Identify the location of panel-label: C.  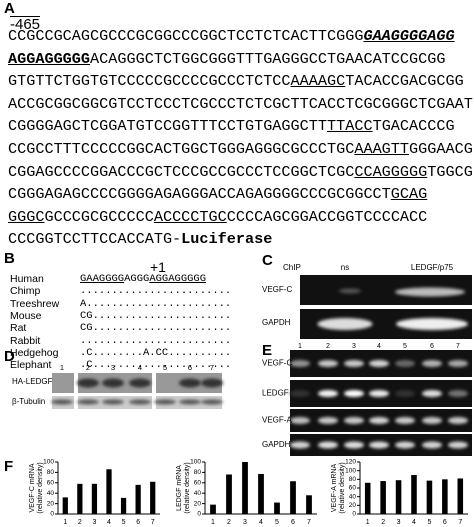
(267, 260).